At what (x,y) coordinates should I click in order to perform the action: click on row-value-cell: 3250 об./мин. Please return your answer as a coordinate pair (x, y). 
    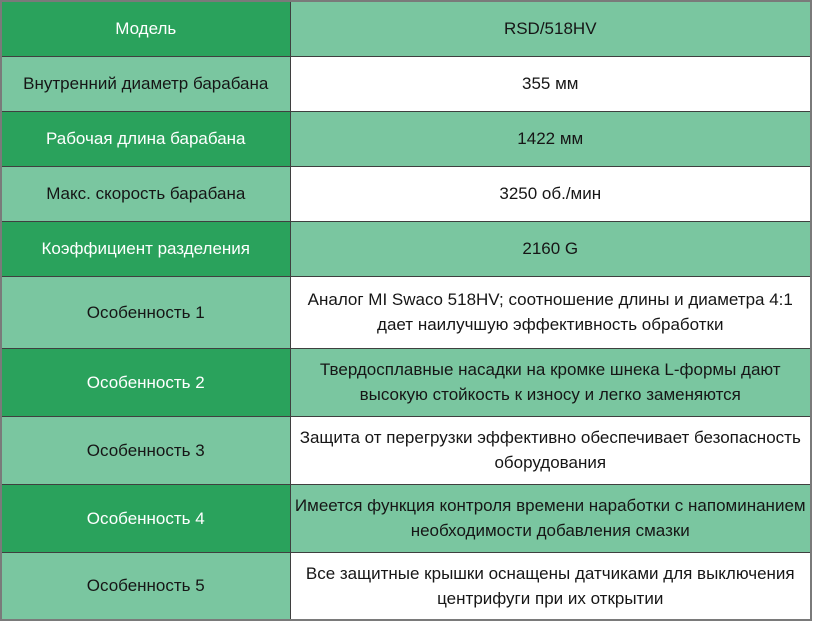
    Looking at the image, I should click on (550, 193).